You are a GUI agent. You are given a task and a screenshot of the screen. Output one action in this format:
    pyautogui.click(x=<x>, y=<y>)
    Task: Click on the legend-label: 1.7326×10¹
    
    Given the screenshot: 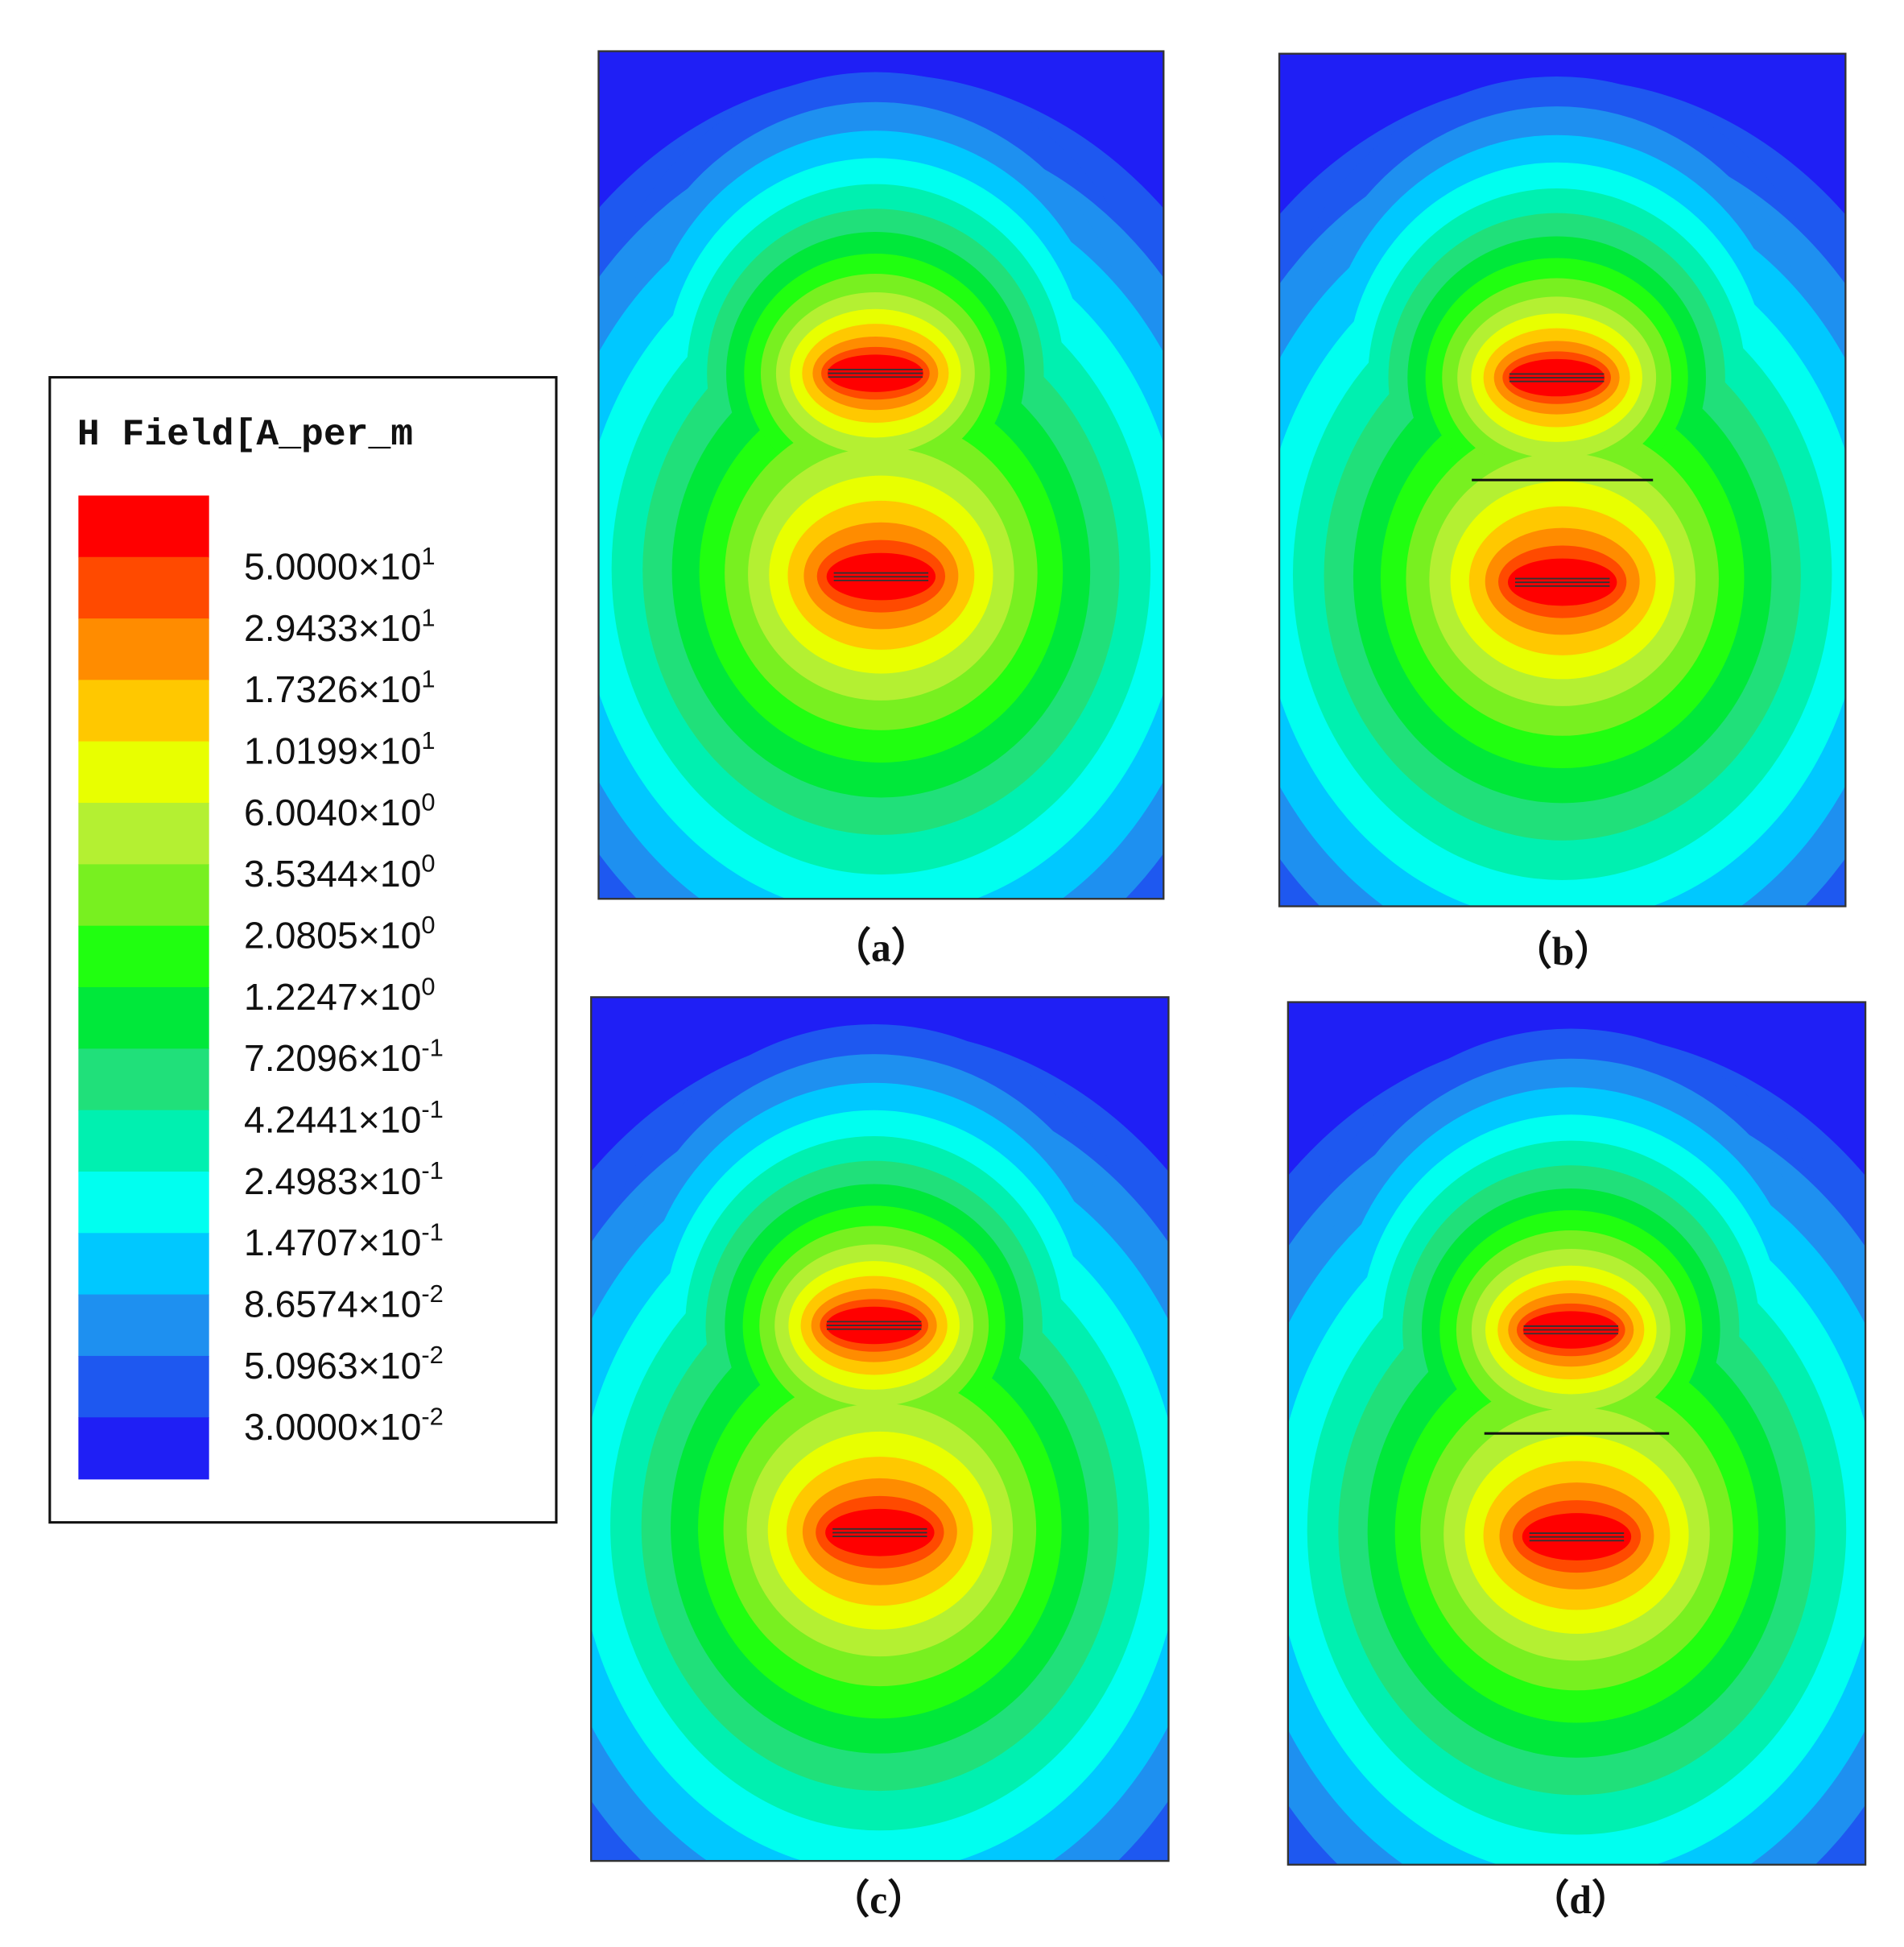 What is the action you would take?
    pyautogui.click(x=340, y=688)
    